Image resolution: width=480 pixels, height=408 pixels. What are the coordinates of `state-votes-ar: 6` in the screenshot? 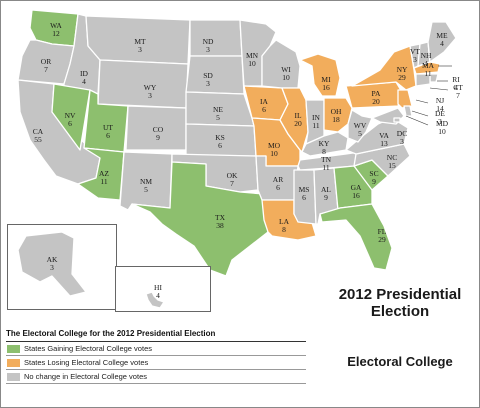 It's located at (278, 187).